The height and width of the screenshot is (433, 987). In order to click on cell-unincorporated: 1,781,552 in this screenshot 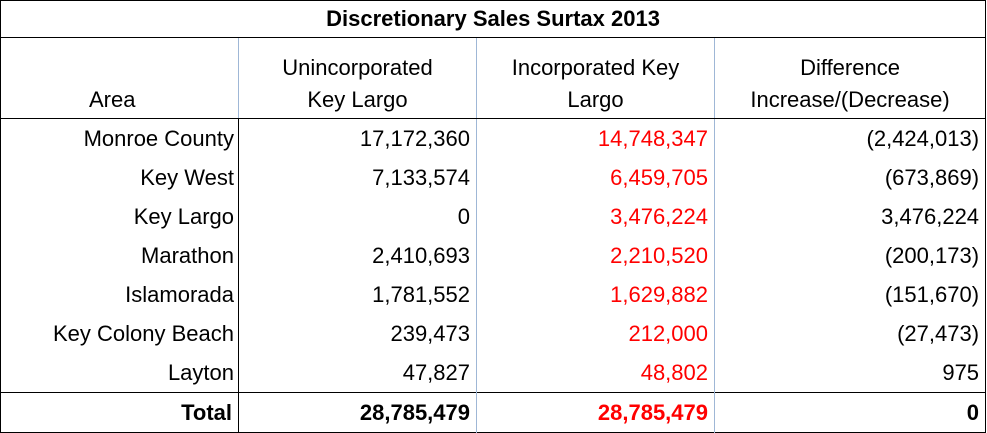, I will do `click(357, 294)`.